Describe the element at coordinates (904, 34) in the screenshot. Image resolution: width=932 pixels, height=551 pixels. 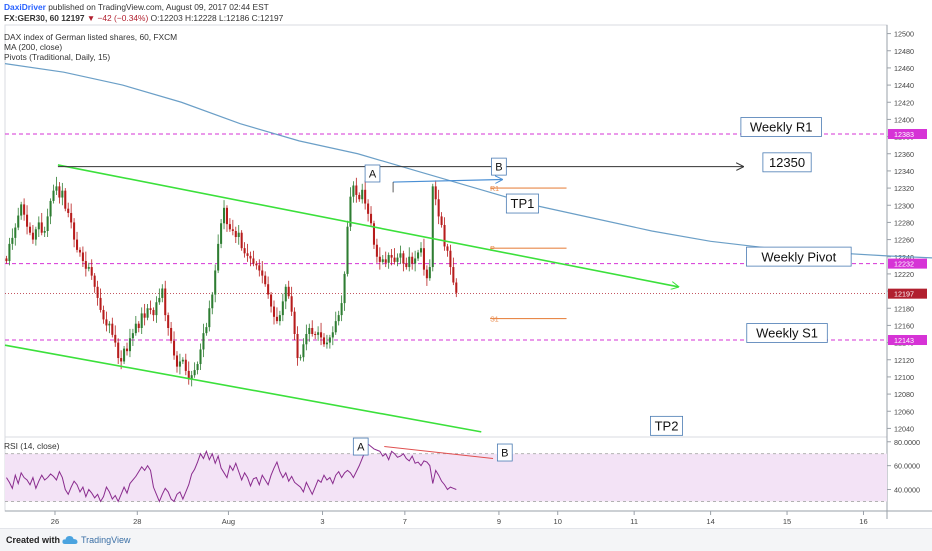
I see `price-tick-label: 12500` at that location.